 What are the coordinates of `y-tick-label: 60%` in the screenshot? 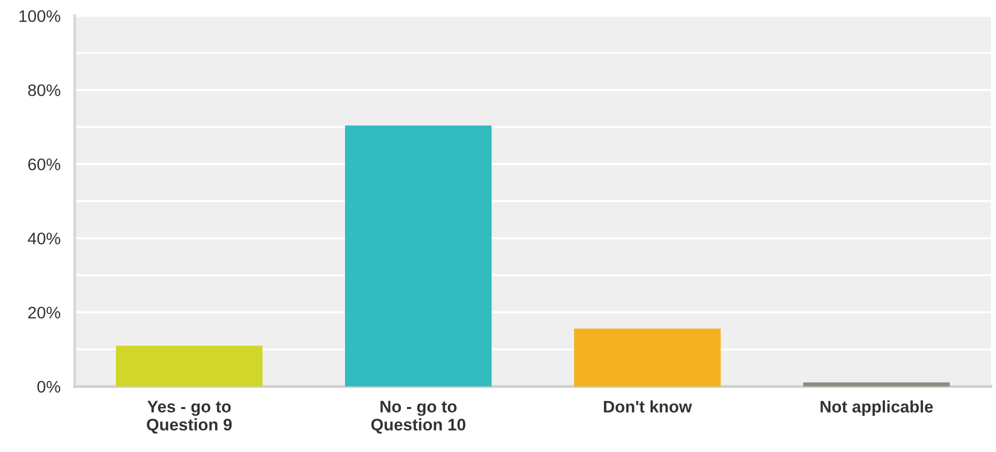 It's located at (44, 164).